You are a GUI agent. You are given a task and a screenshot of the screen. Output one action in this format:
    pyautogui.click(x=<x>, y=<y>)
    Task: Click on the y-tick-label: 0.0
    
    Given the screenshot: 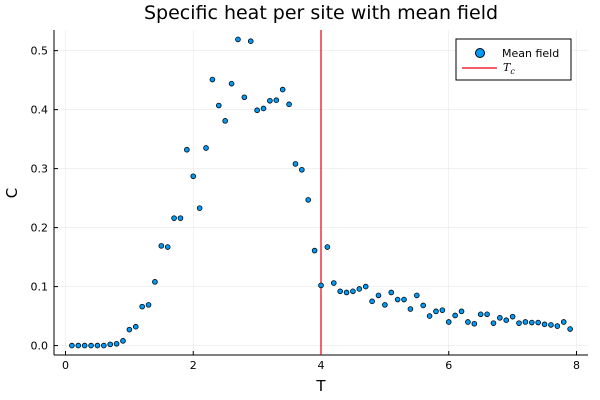 What is the action you would take?
    pyautogui.click(x=40, y=346)
    